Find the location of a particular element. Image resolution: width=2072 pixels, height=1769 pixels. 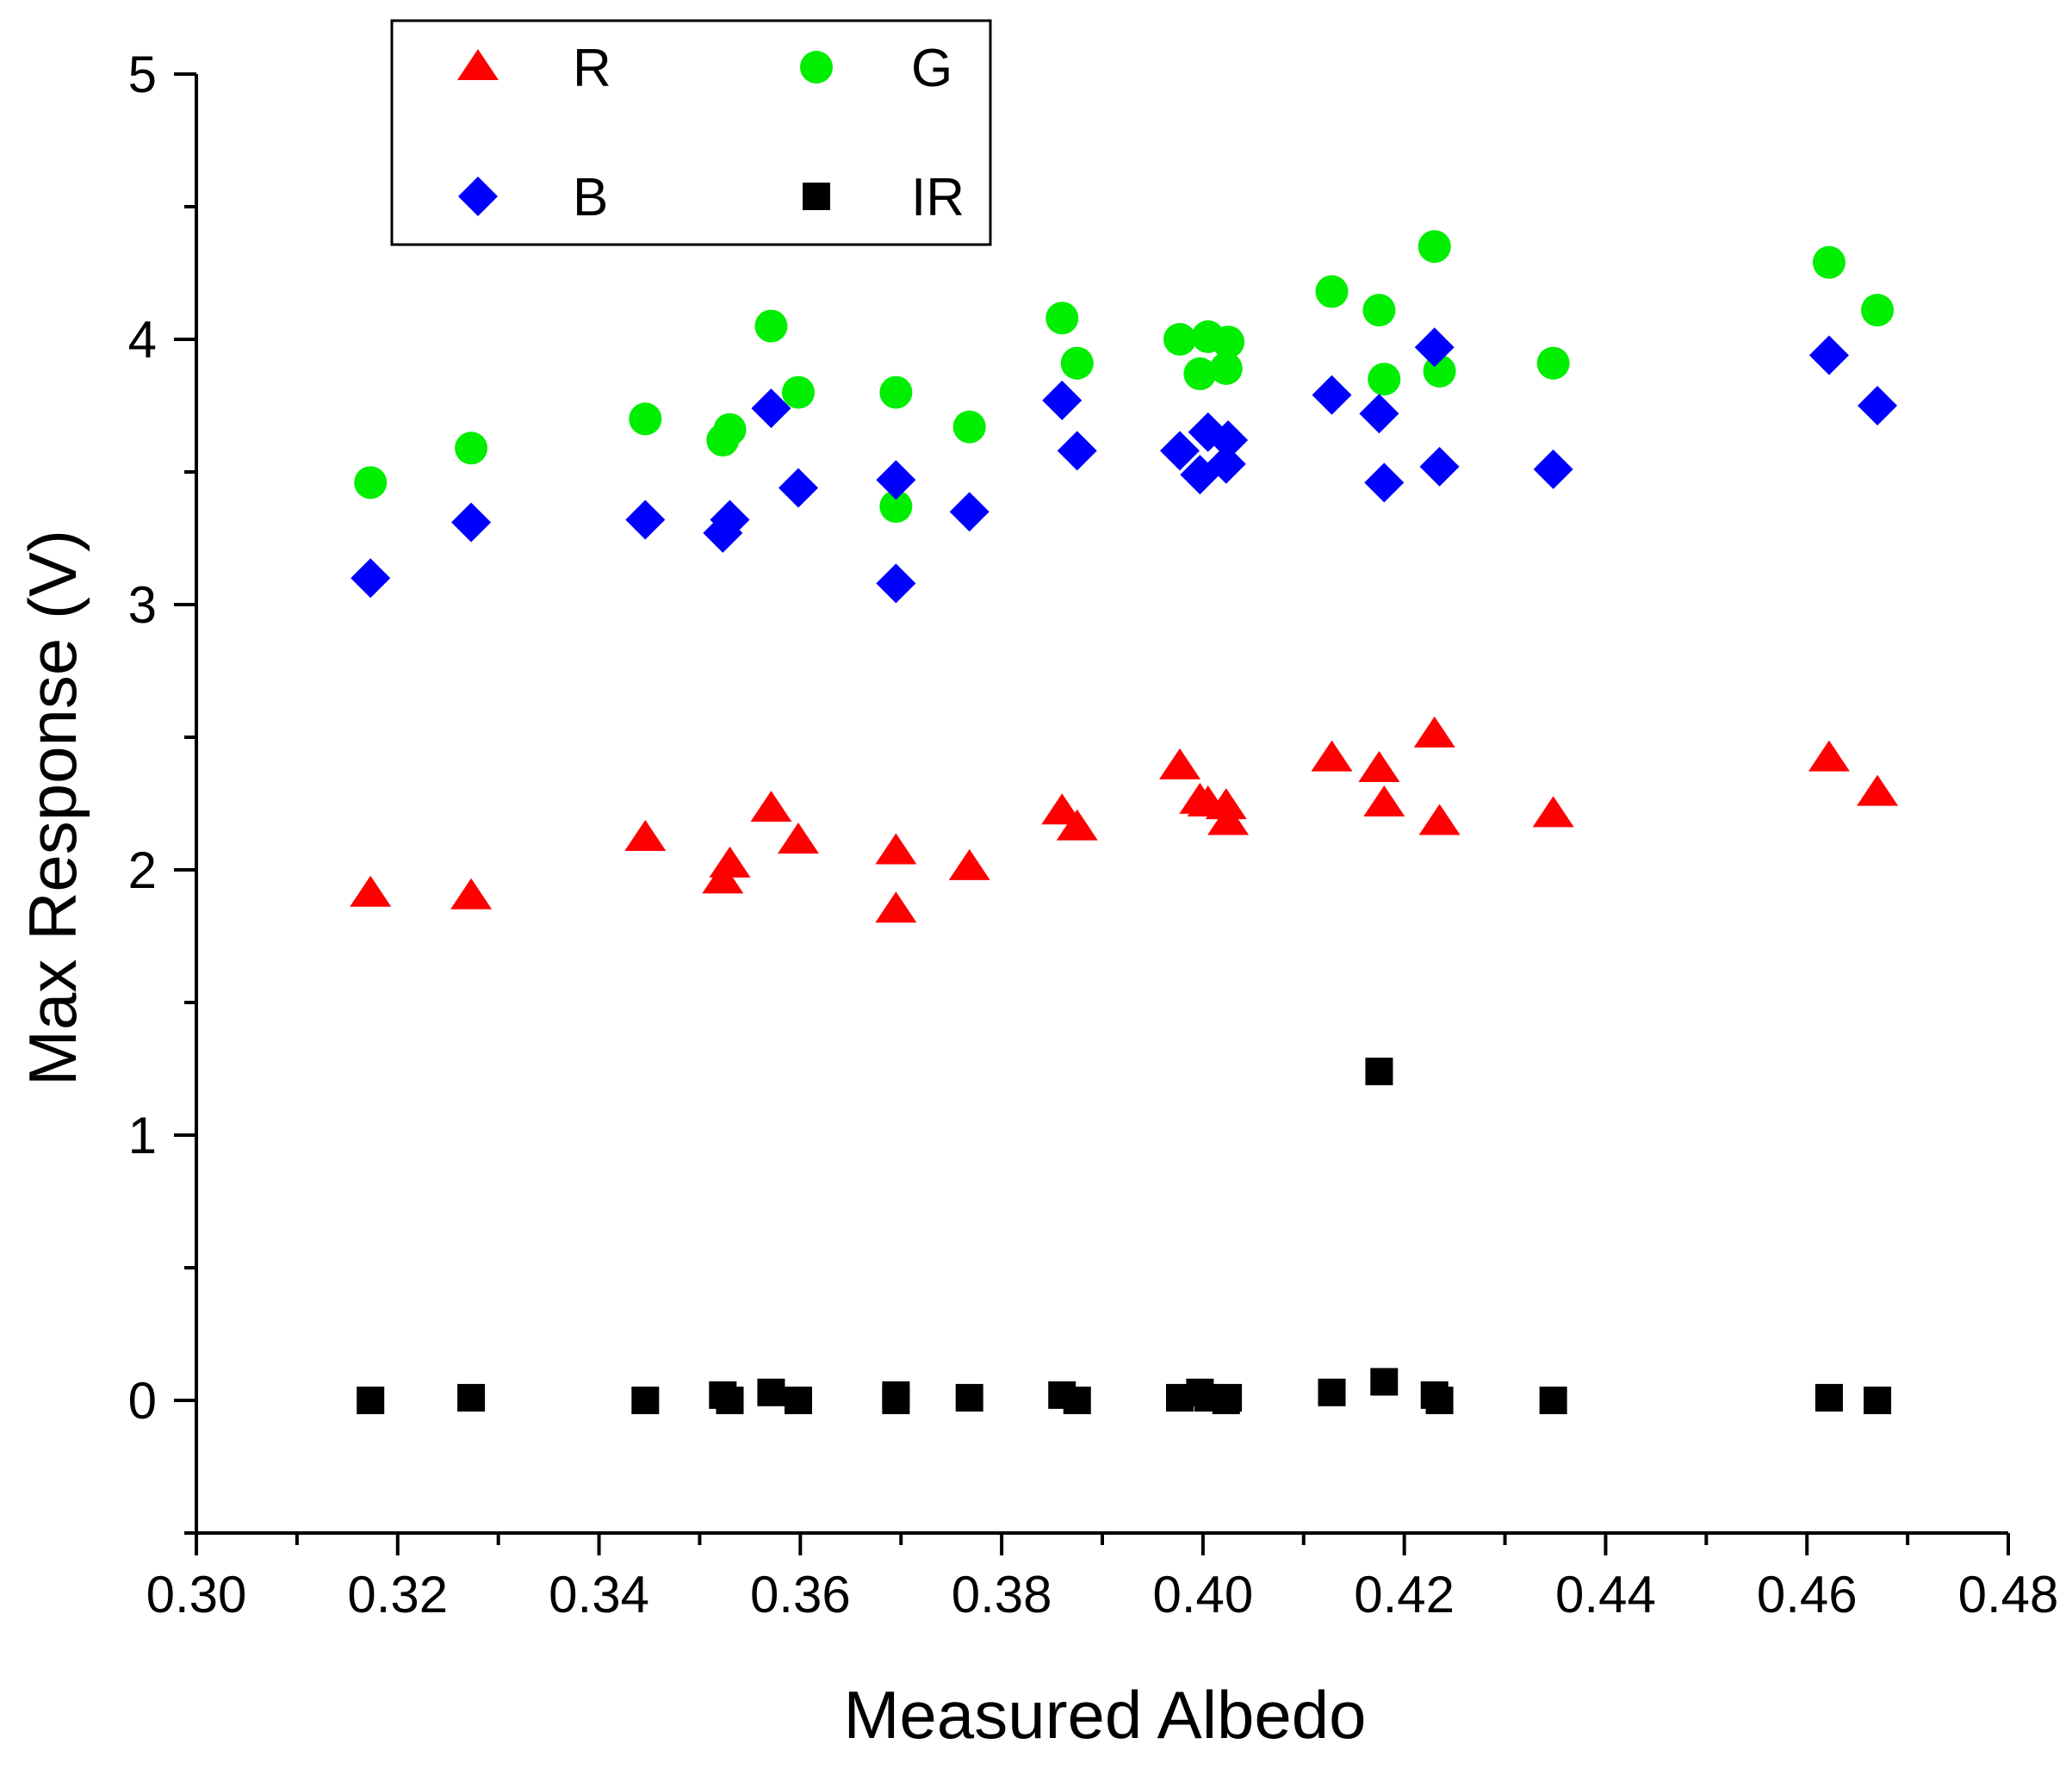

x-tick-label: 0.44 is located at coordinates (1605, 1594).